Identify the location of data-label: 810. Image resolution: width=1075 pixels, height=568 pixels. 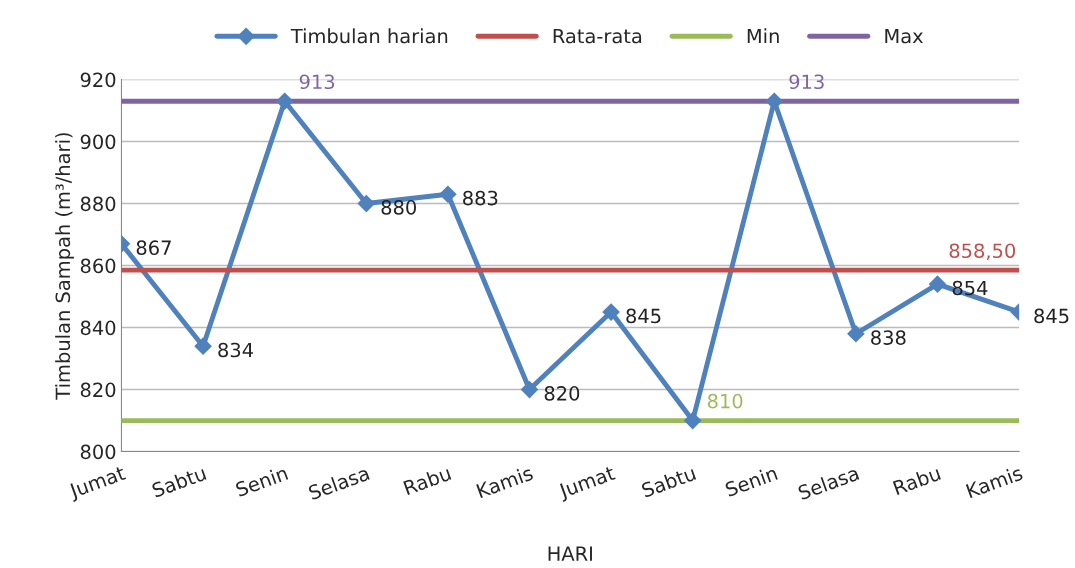
(725, 401).